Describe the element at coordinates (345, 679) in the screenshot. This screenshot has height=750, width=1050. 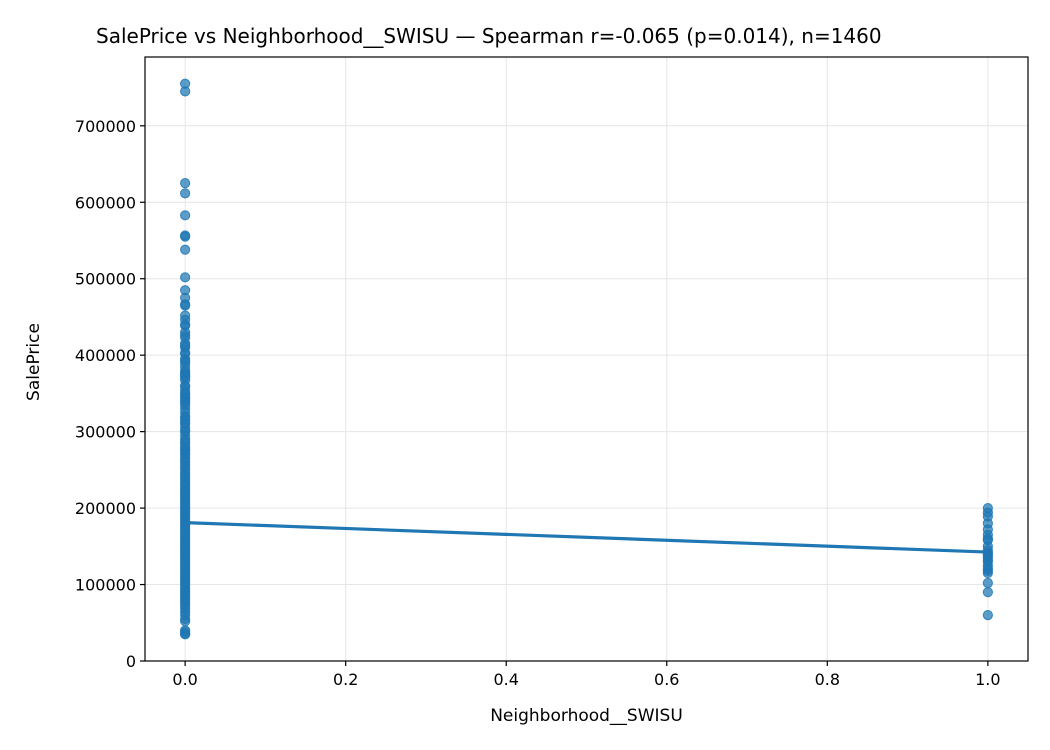
I see `x-tick-label: 0.2` at that location.